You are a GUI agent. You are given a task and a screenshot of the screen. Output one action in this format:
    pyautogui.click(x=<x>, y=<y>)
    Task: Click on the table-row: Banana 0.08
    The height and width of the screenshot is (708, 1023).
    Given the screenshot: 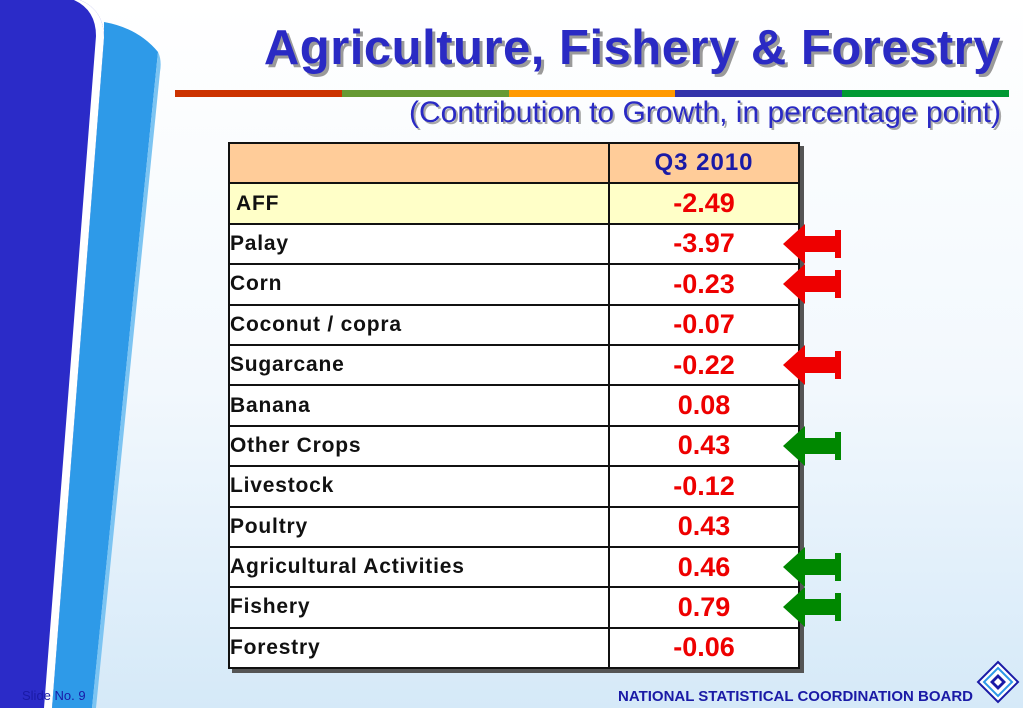 What is the action you would take?
    pyautogui.click(x=514, y=405)
    